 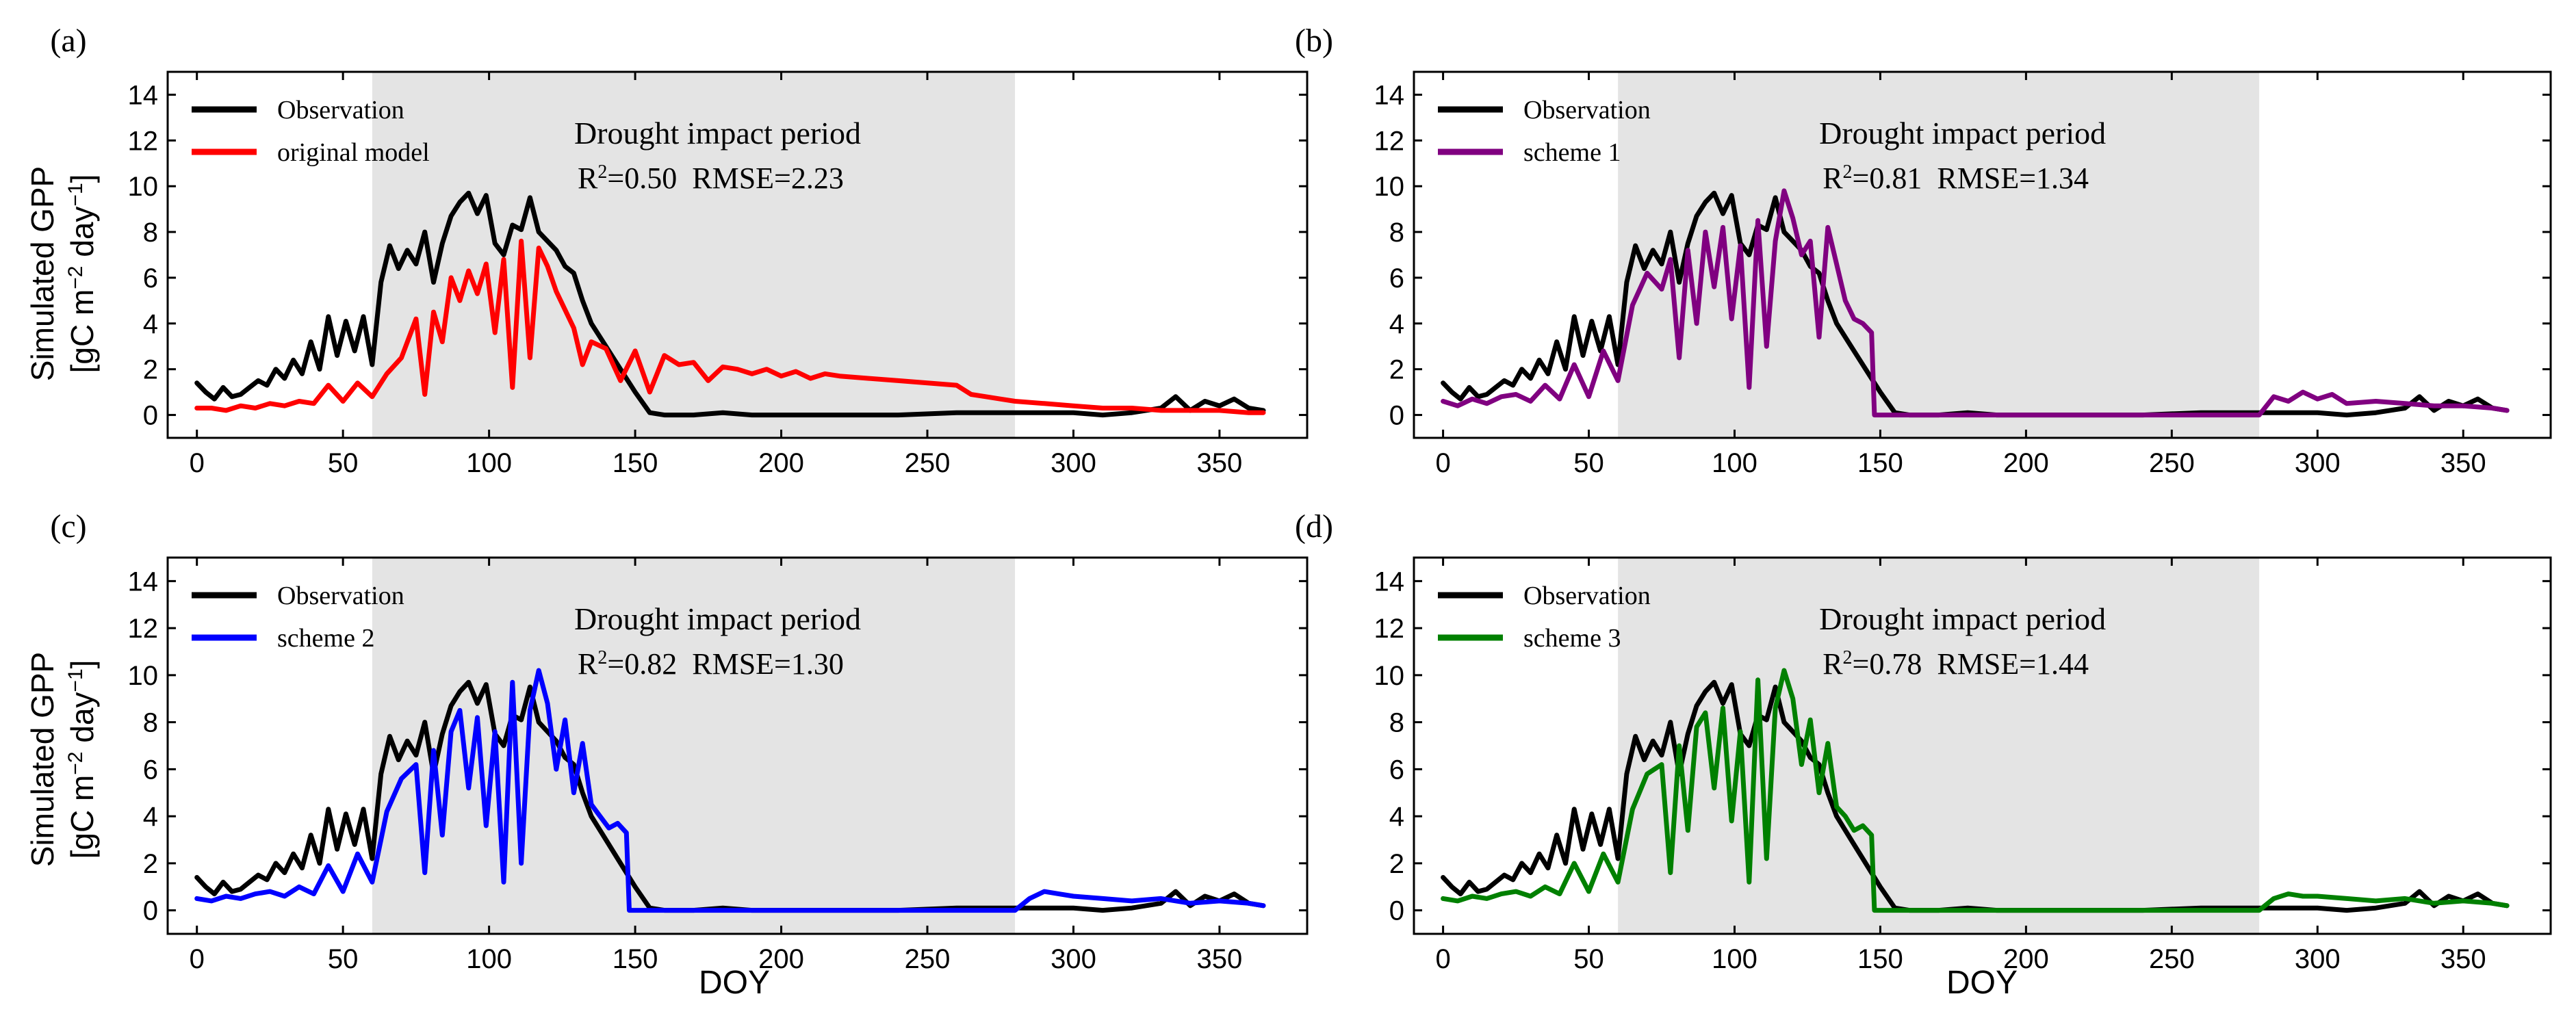 What do you see at coordinates (62, 273) in the screenshot?
I see `y-axis-label-top: Simulated GPP [gC m−2 day−1]` at bounding box center [62, 273].